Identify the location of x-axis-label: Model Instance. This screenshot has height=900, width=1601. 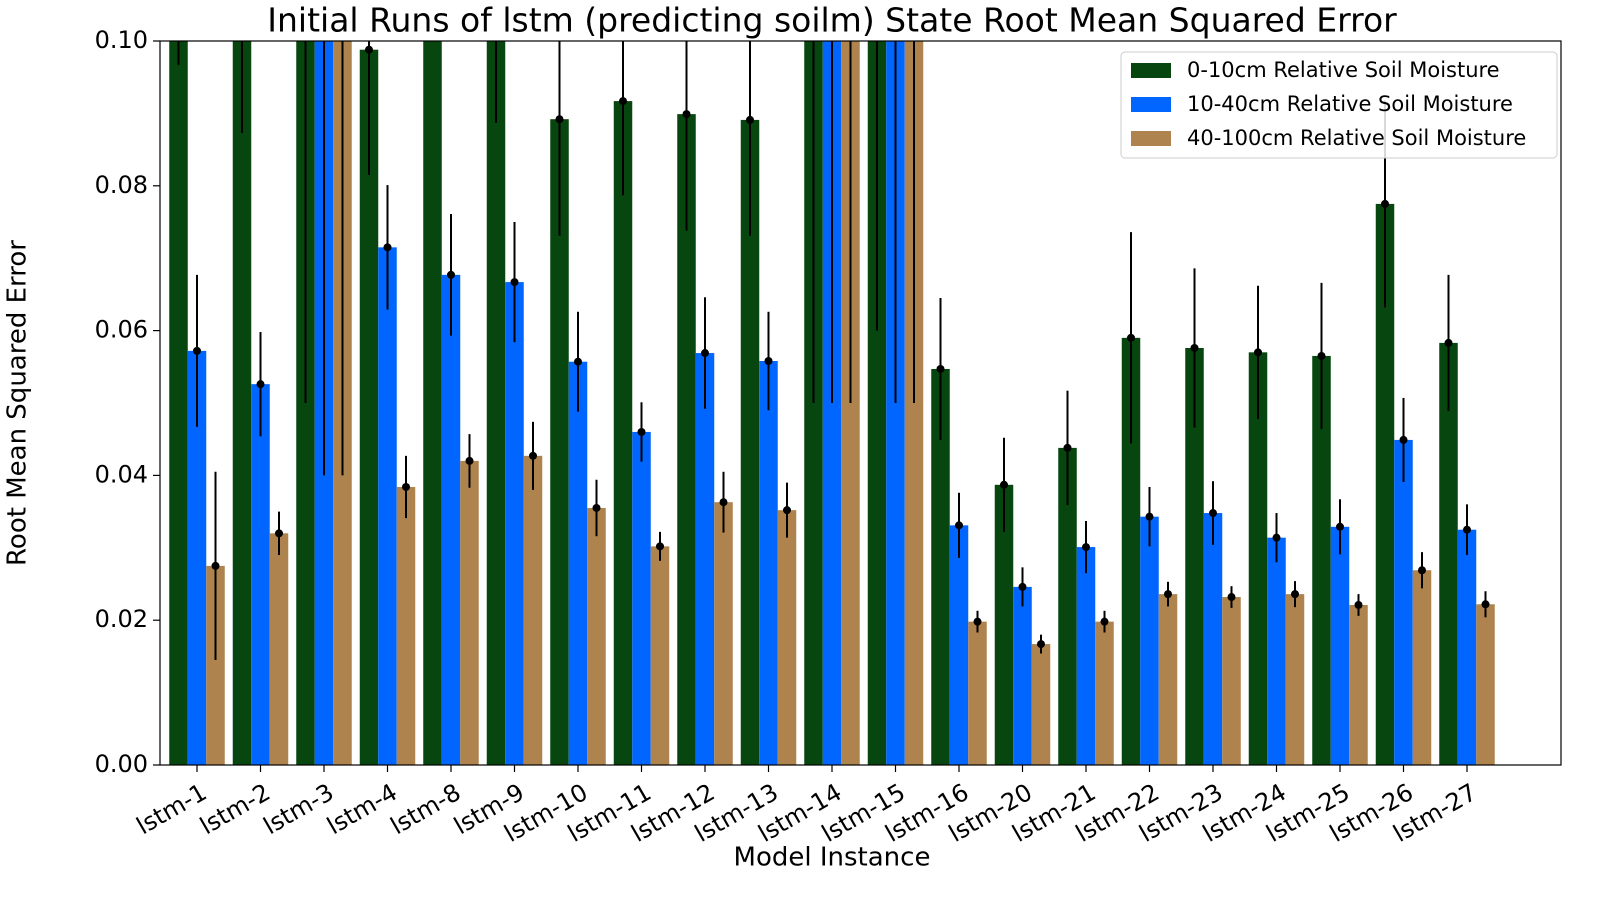
(832, 858).